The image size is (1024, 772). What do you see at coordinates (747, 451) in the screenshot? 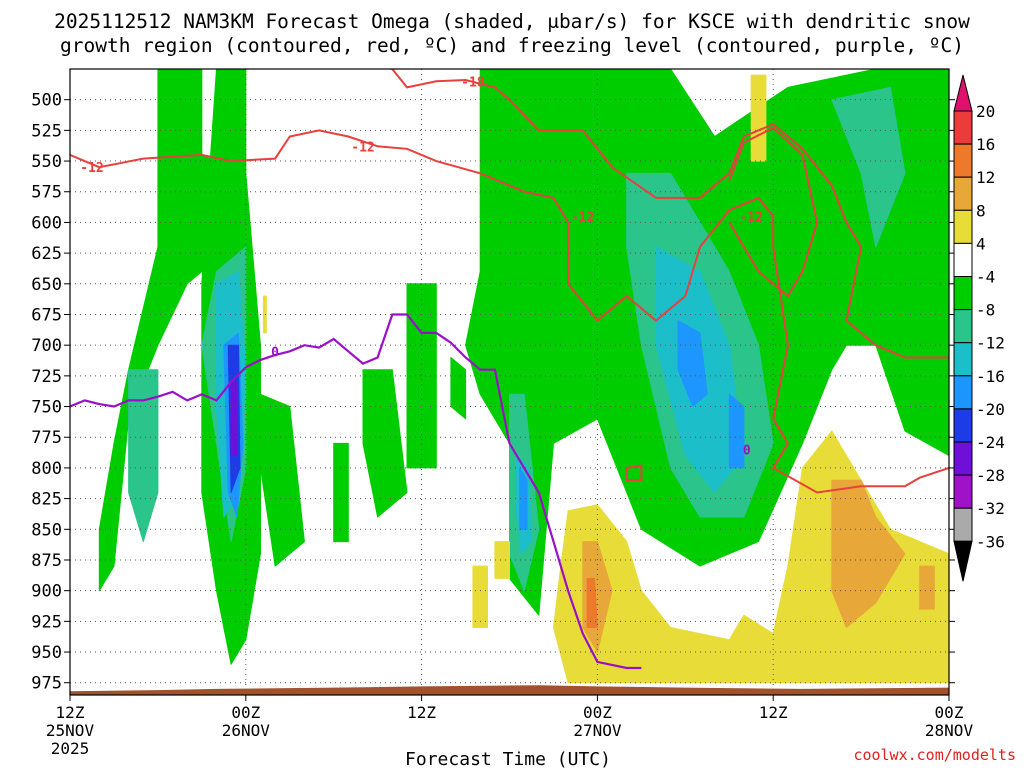
I see `contour-label-6: 0` at bounding box center [747, 451].